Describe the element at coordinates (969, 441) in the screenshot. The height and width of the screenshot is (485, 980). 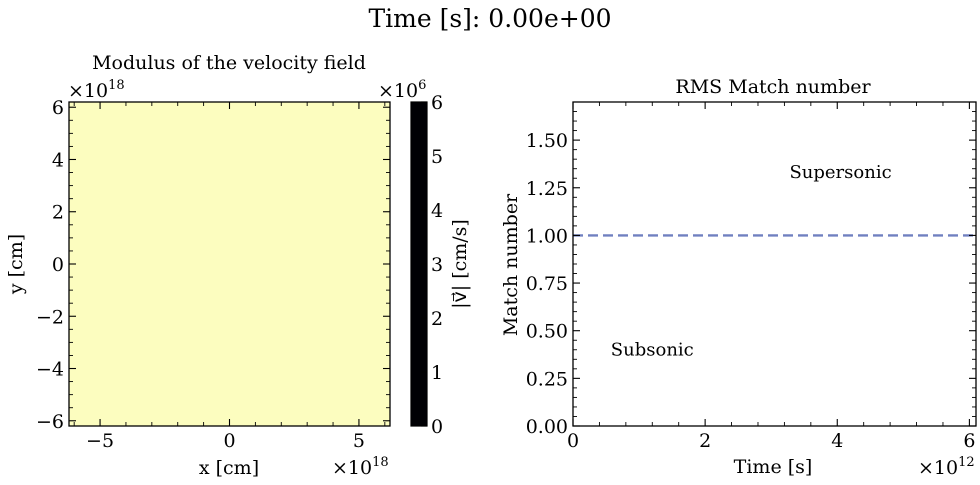
I see `x-tick-label: 6` at that location.